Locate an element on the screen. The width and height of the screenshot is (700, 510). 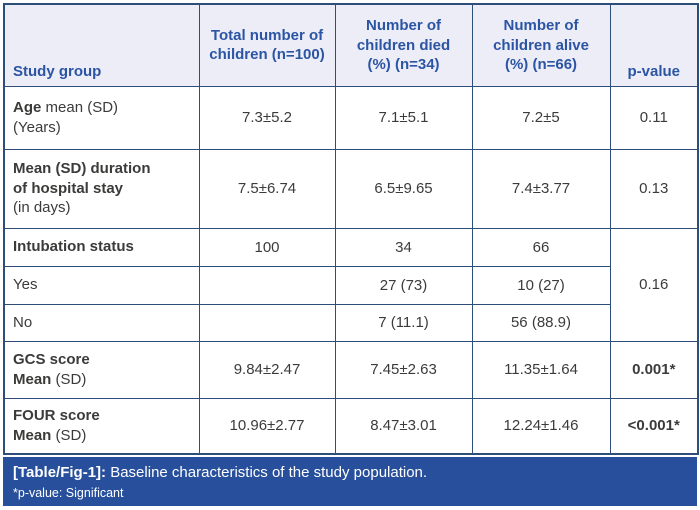
row-label-gcs-line2-strong: Mean is located at coordinates (32, 379).